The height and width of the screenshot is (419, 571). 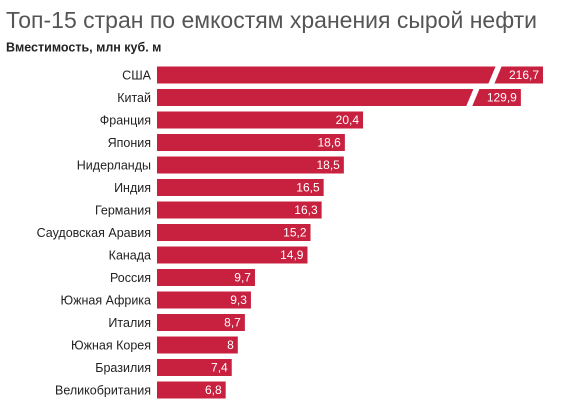 What do you see at coordinates (114, 165) in the screenshot?
I see `y-tick-label: Нидерланды` at bounding box center [114, 165].